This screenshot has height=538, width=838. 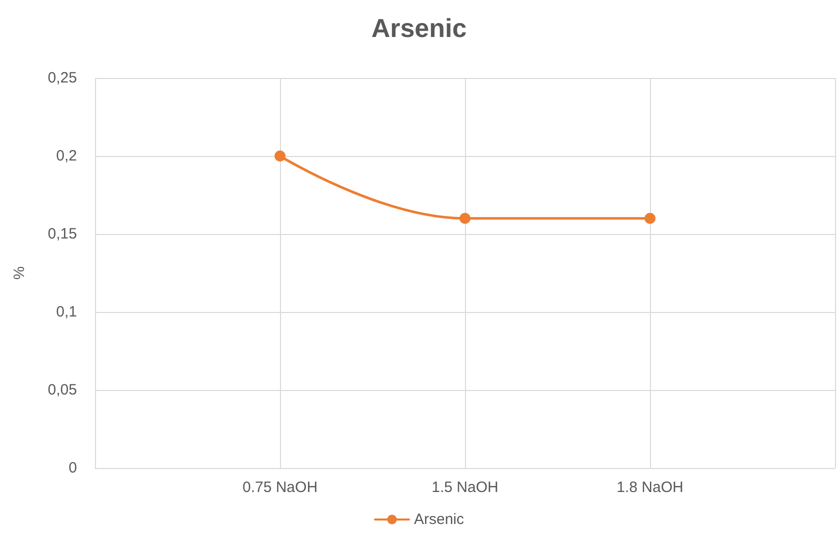 What do you see at coordinates (62, 234) in the screenshot?
I see `y-tick-label: 0,15` at bounding box center [62, 234].